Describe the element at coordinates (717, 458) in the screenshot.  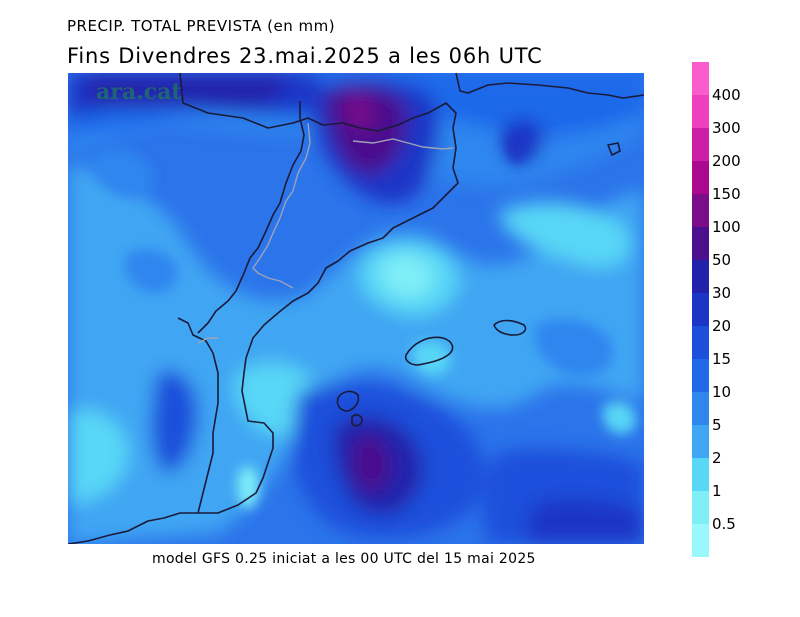
I see `legend-label: 2` at that location.